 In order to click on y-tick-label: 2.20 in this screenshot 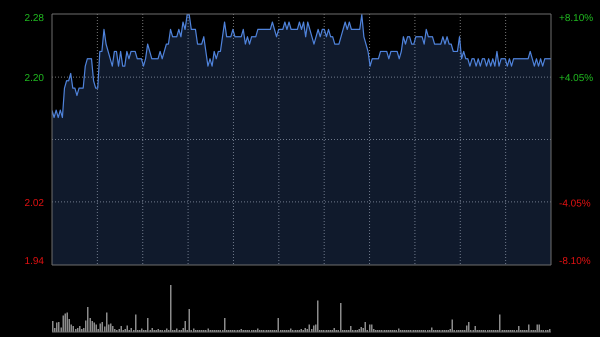, I will do `click(34, 78)`.